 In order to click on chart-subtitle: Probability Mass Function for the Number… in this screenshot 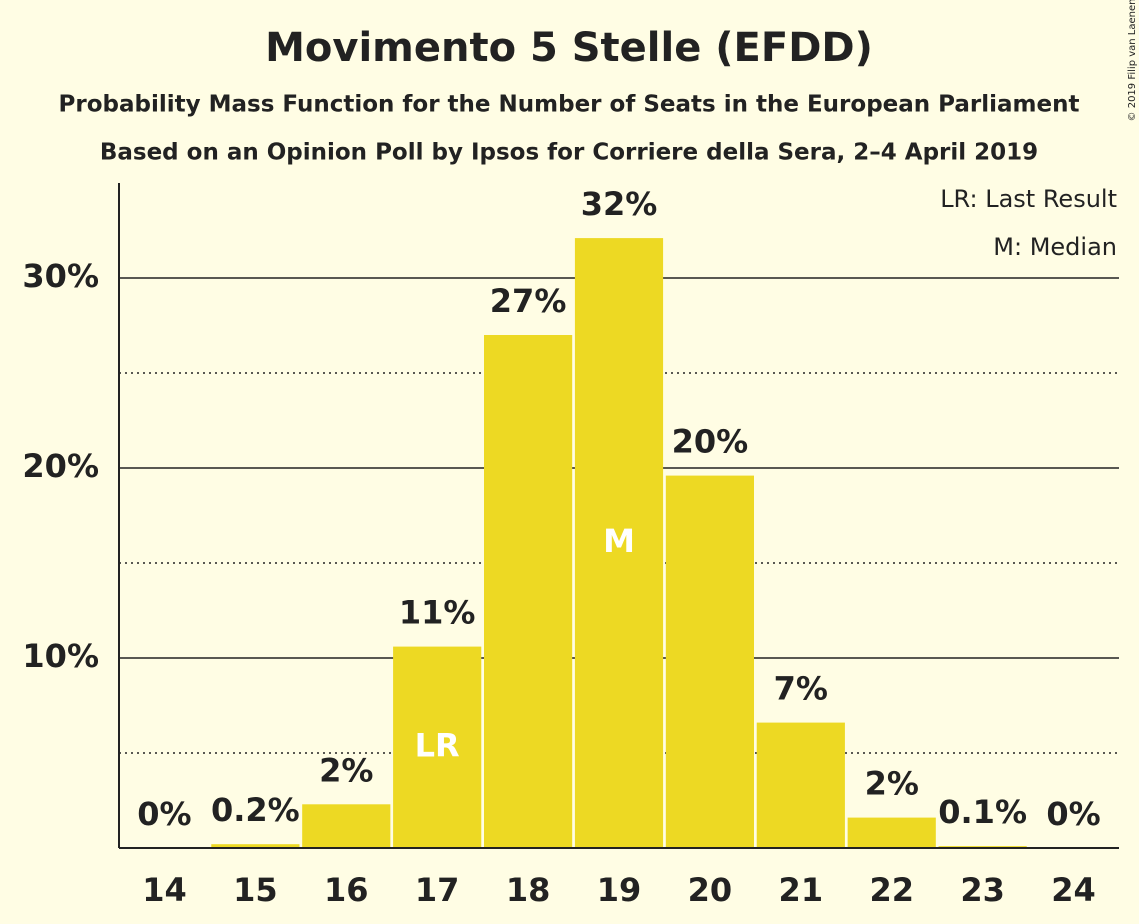, I will do `click(569, 105)`.